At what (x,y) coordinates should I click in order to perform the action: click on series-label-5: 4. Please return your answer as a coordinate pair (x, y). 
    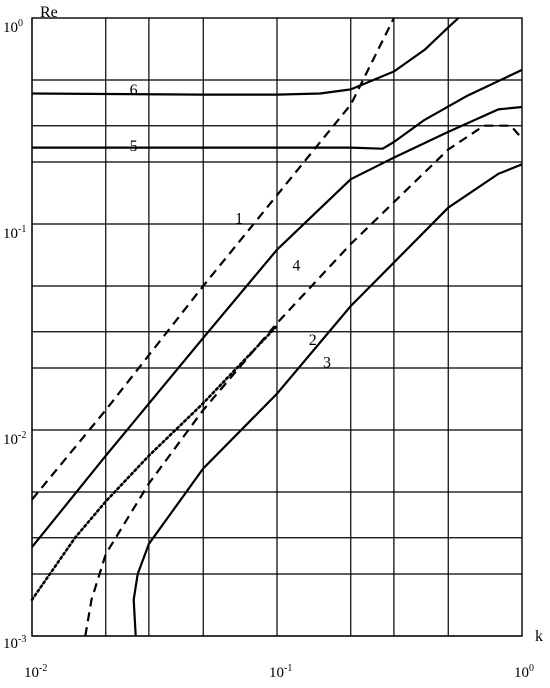
    Looking at the image, I should click on (296, 265).